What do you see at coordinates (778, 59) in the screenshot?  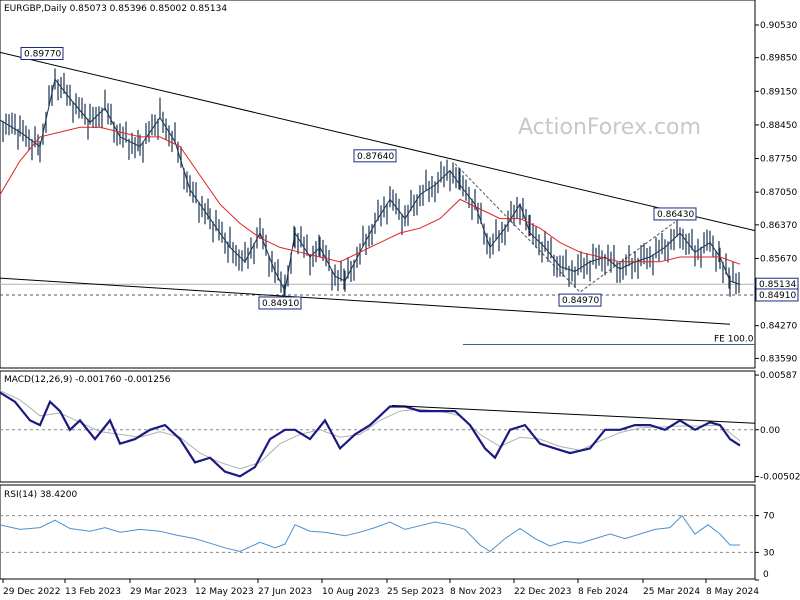 I see `price-tick-label: 0.89850` at bounding box center [778, 59].